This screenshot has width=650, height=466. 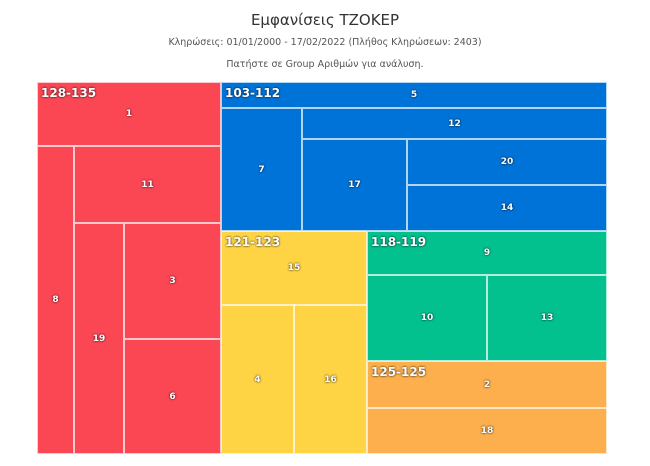 I want to click on treemap-tile-10: 10, so click(x=427, y=318).